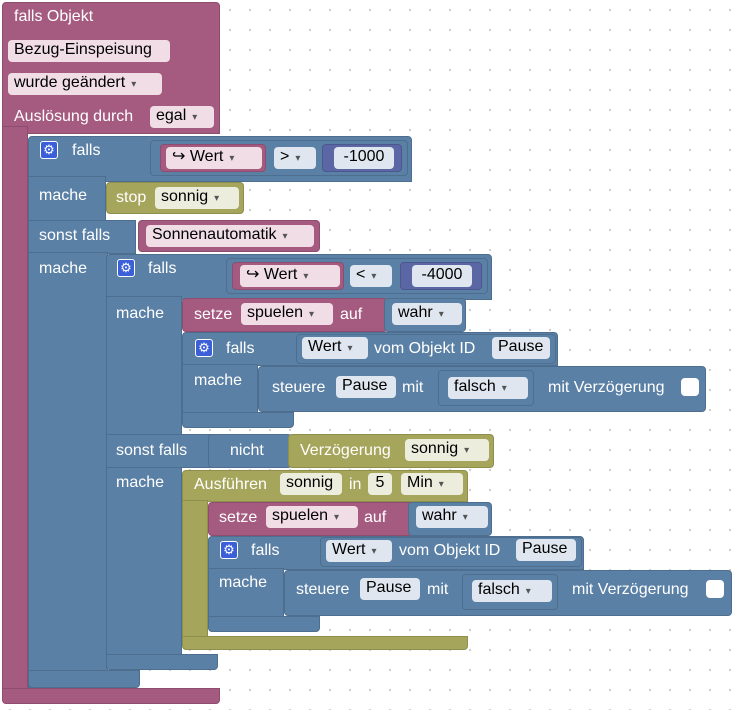 This screenshot has height=710, width=736. I want to click on not-block, so click(250, 451).